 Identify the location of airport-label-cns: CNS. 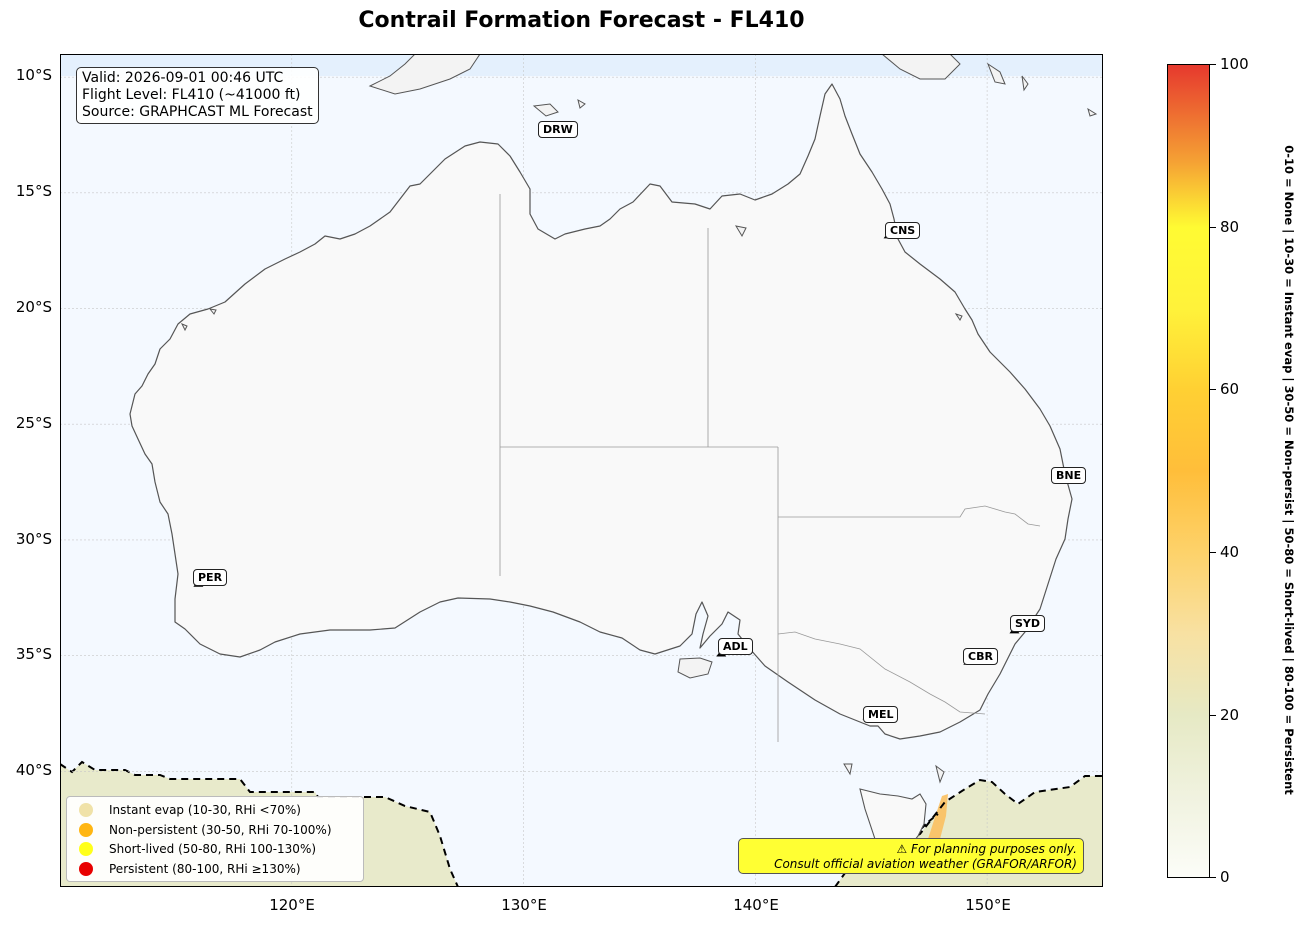
(903, 230).